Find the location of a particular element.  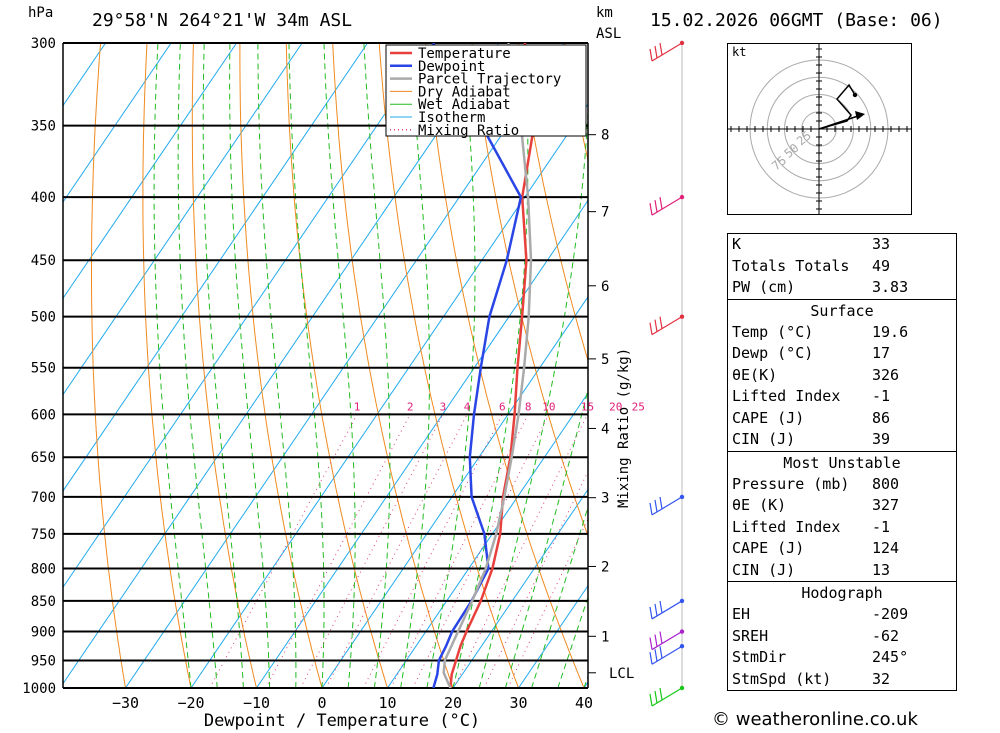

height-tick-label: 2 is located at coordinates (605, 567).